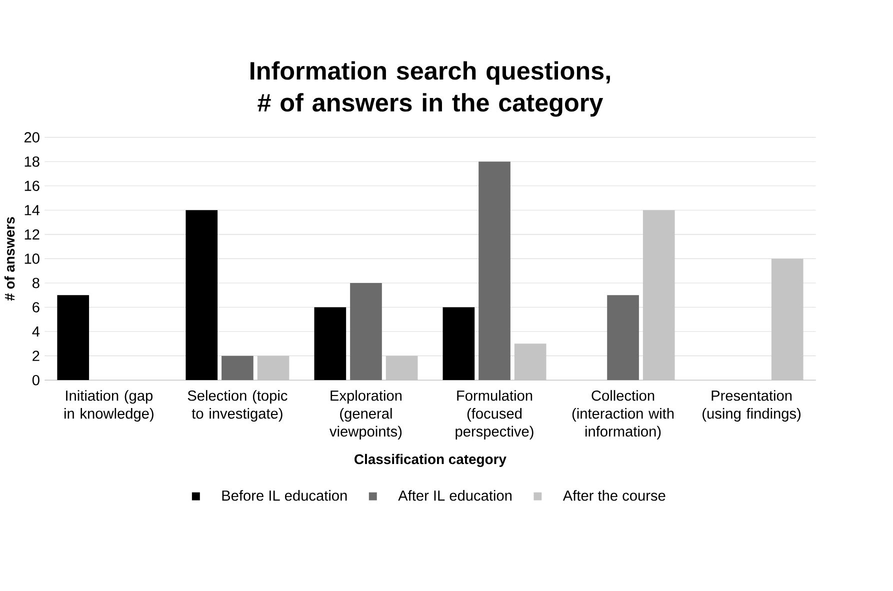 Image resolution: width=893 pixels, height=591 pixels. I want to click on legend-label: Before IL education, so click(284, 495).